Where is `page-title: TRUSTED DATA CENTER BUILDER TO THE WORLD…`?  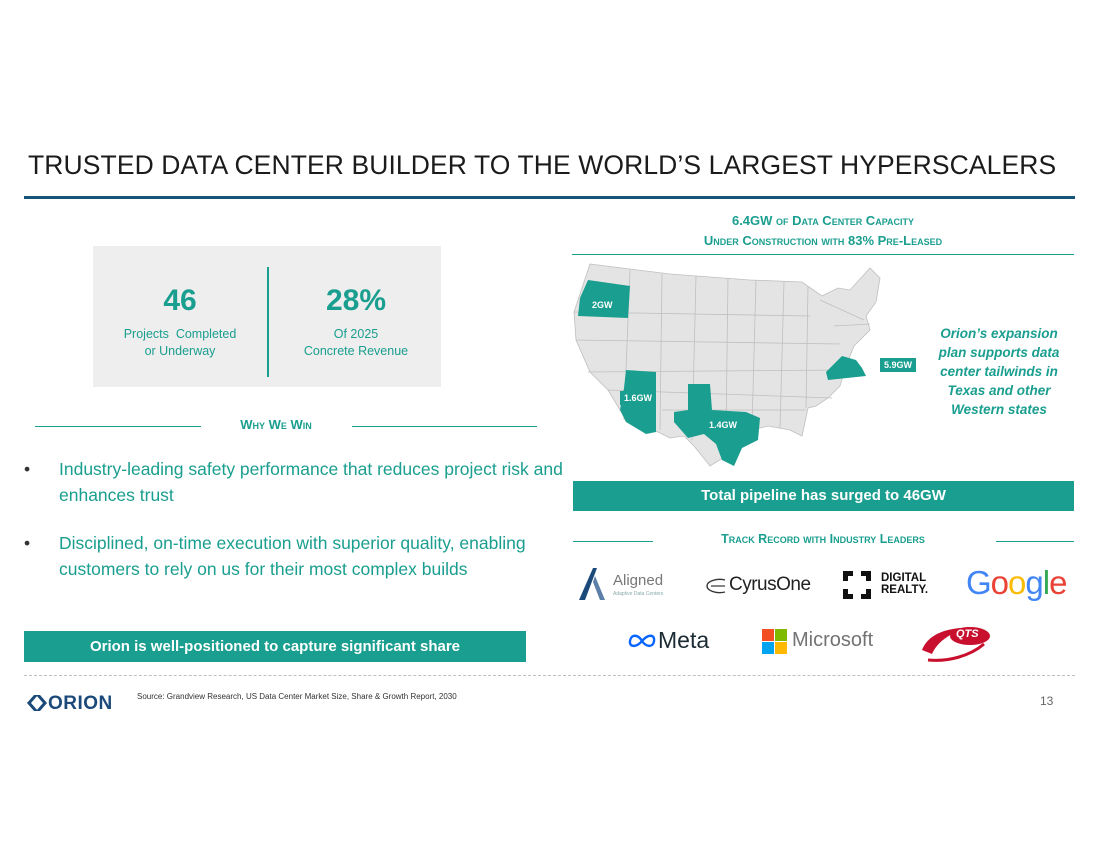 page-title: TRUSTED DATA CENTER BUILDER TO THE WORLD… is located at coordinates (542, 165).